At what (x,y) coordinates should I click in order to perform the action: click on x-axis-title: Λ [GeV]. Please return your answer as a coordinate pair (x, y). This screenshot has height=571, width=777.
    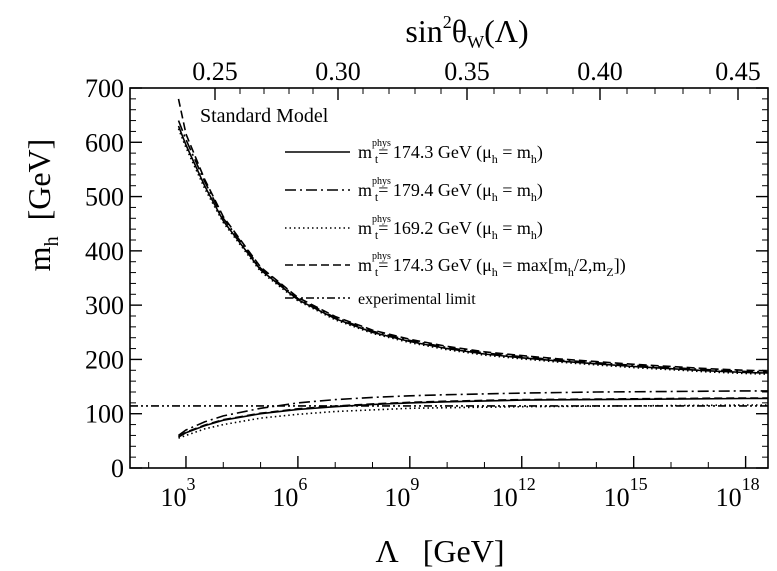
    Looking at the image, I should click on (440, 551).